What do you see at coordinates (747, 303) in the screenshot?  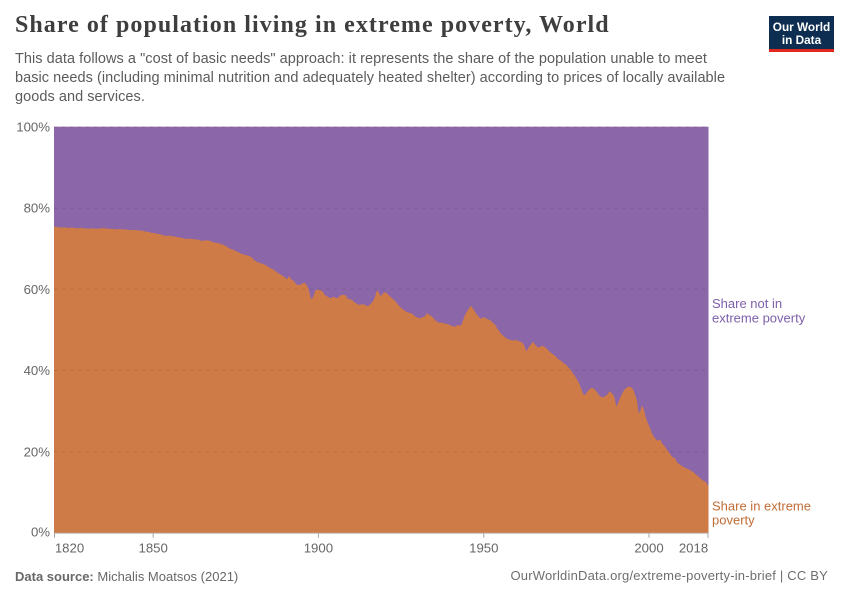 I see `svg-text: Share not in` at bounding box center [747, 303].